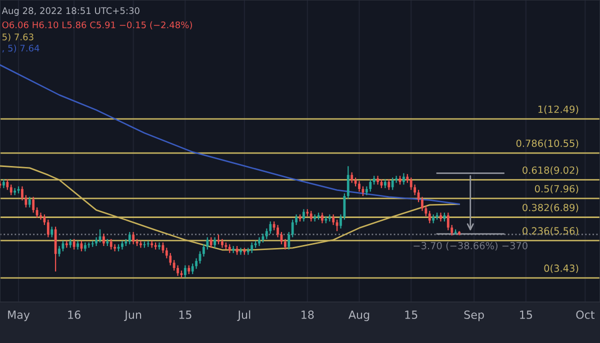 The height and width of the screenshot is (343, 600). Describe the element at coordinates (71, 11) in the screenshot. I see `annotation: Aug 28, 2022 18:51 UTC+5:30` at that location.